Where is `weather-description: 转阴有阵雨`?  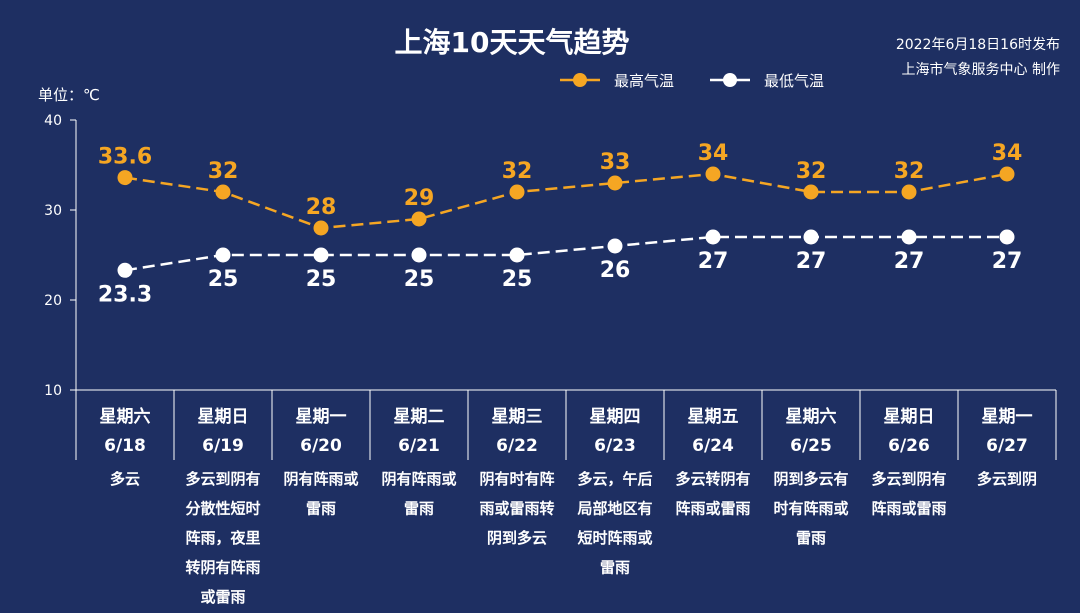
weather-description: 转阴有阵雨 is located at coordinates (222, 568).